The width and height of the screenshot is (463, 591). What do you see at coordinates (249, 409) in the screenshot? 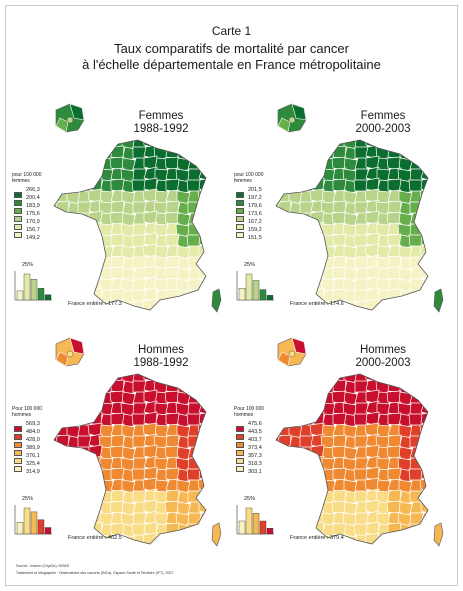
I see `legend-unit: Pour 100 000` at bounding box center [249, 409].